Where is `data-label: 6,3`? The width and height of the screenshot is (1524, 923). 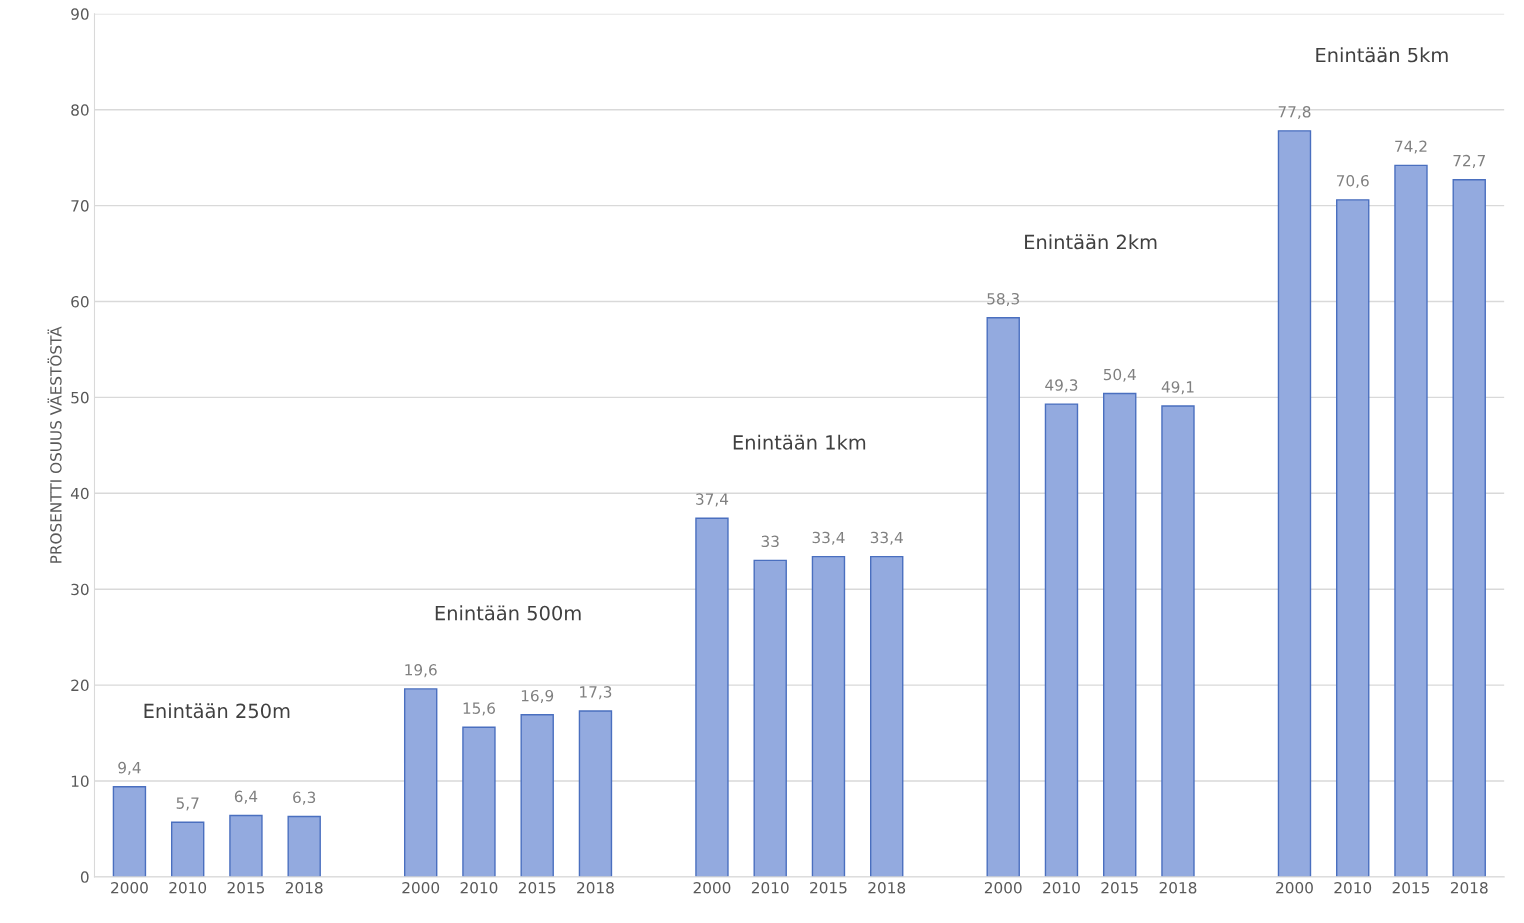
data-label: 6,3 is located at coordinates (304, 798).